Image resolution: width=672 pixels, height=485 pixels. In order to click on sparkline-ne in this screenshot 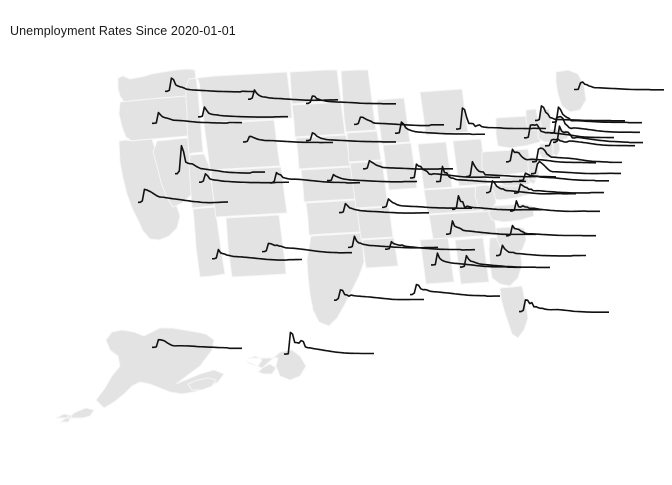, I will do `click(372, 178)`.